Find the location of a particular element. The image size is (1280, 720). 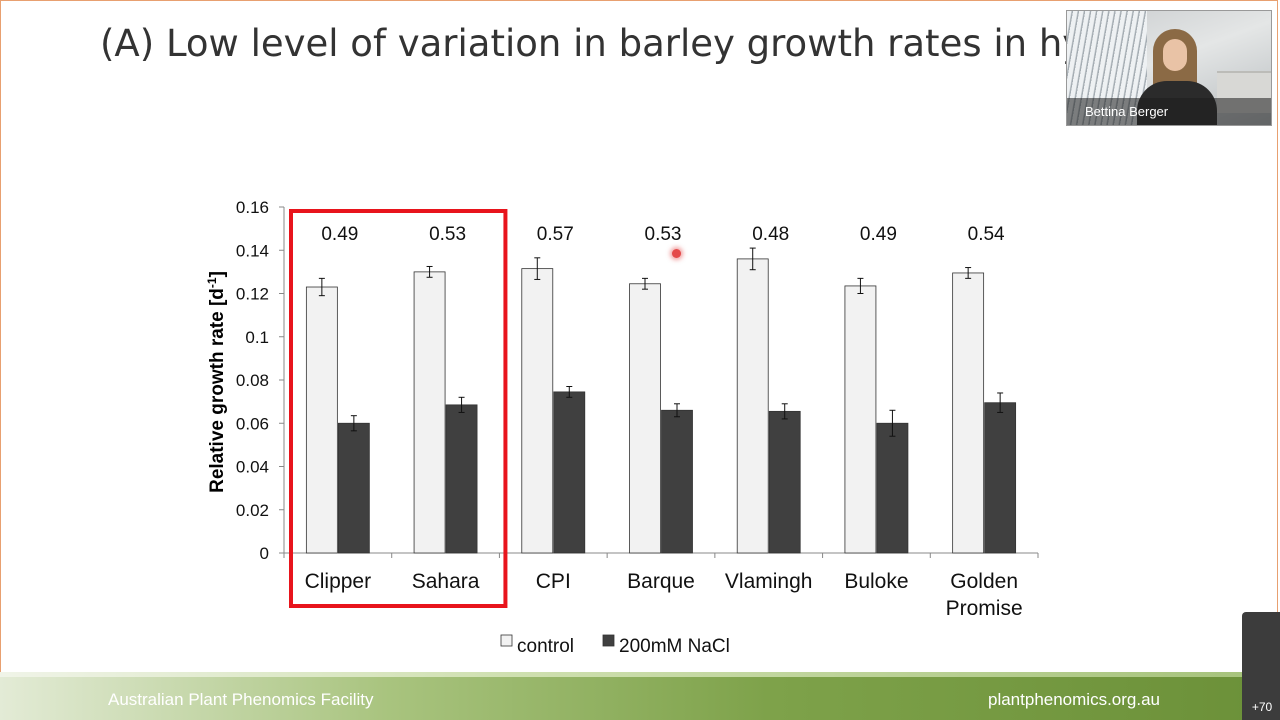

participant-count: +70 is located at coordinates (1262, 707).